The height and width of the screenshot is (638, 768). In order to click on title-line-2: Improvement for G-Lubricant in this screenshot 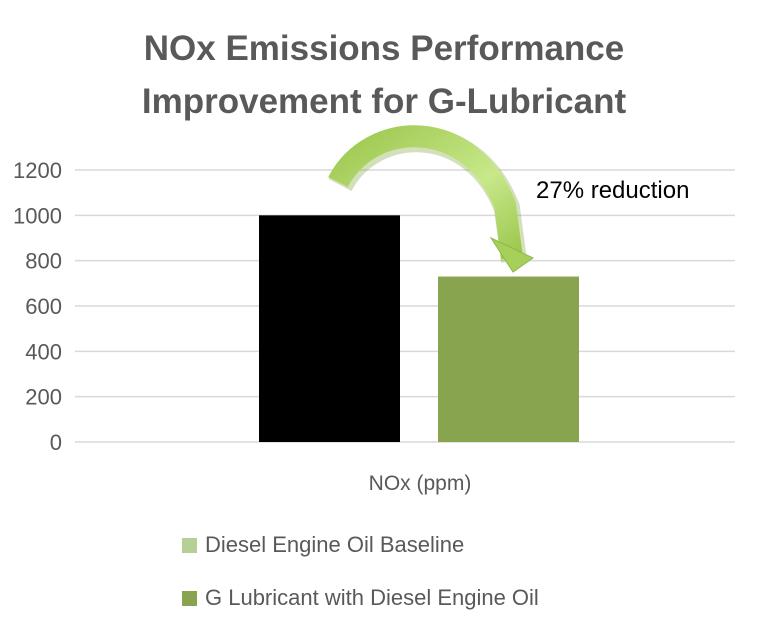, I will do `click(384, 101)`.